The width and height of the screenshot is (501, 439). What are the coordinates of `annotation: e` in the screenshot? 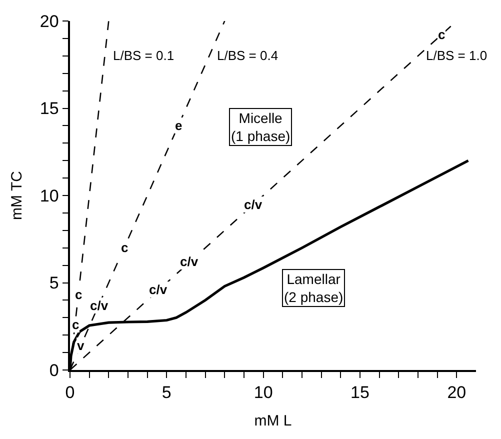 It's located at (178, 125).